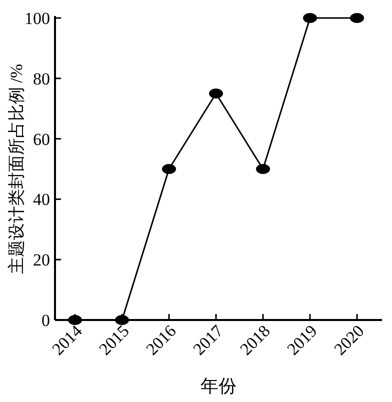 The width and height of the screenshot is (392, 402). Describe the element at coordinates (37, 18) in the screenshot. I see `y-tick-label: 100` at that location.